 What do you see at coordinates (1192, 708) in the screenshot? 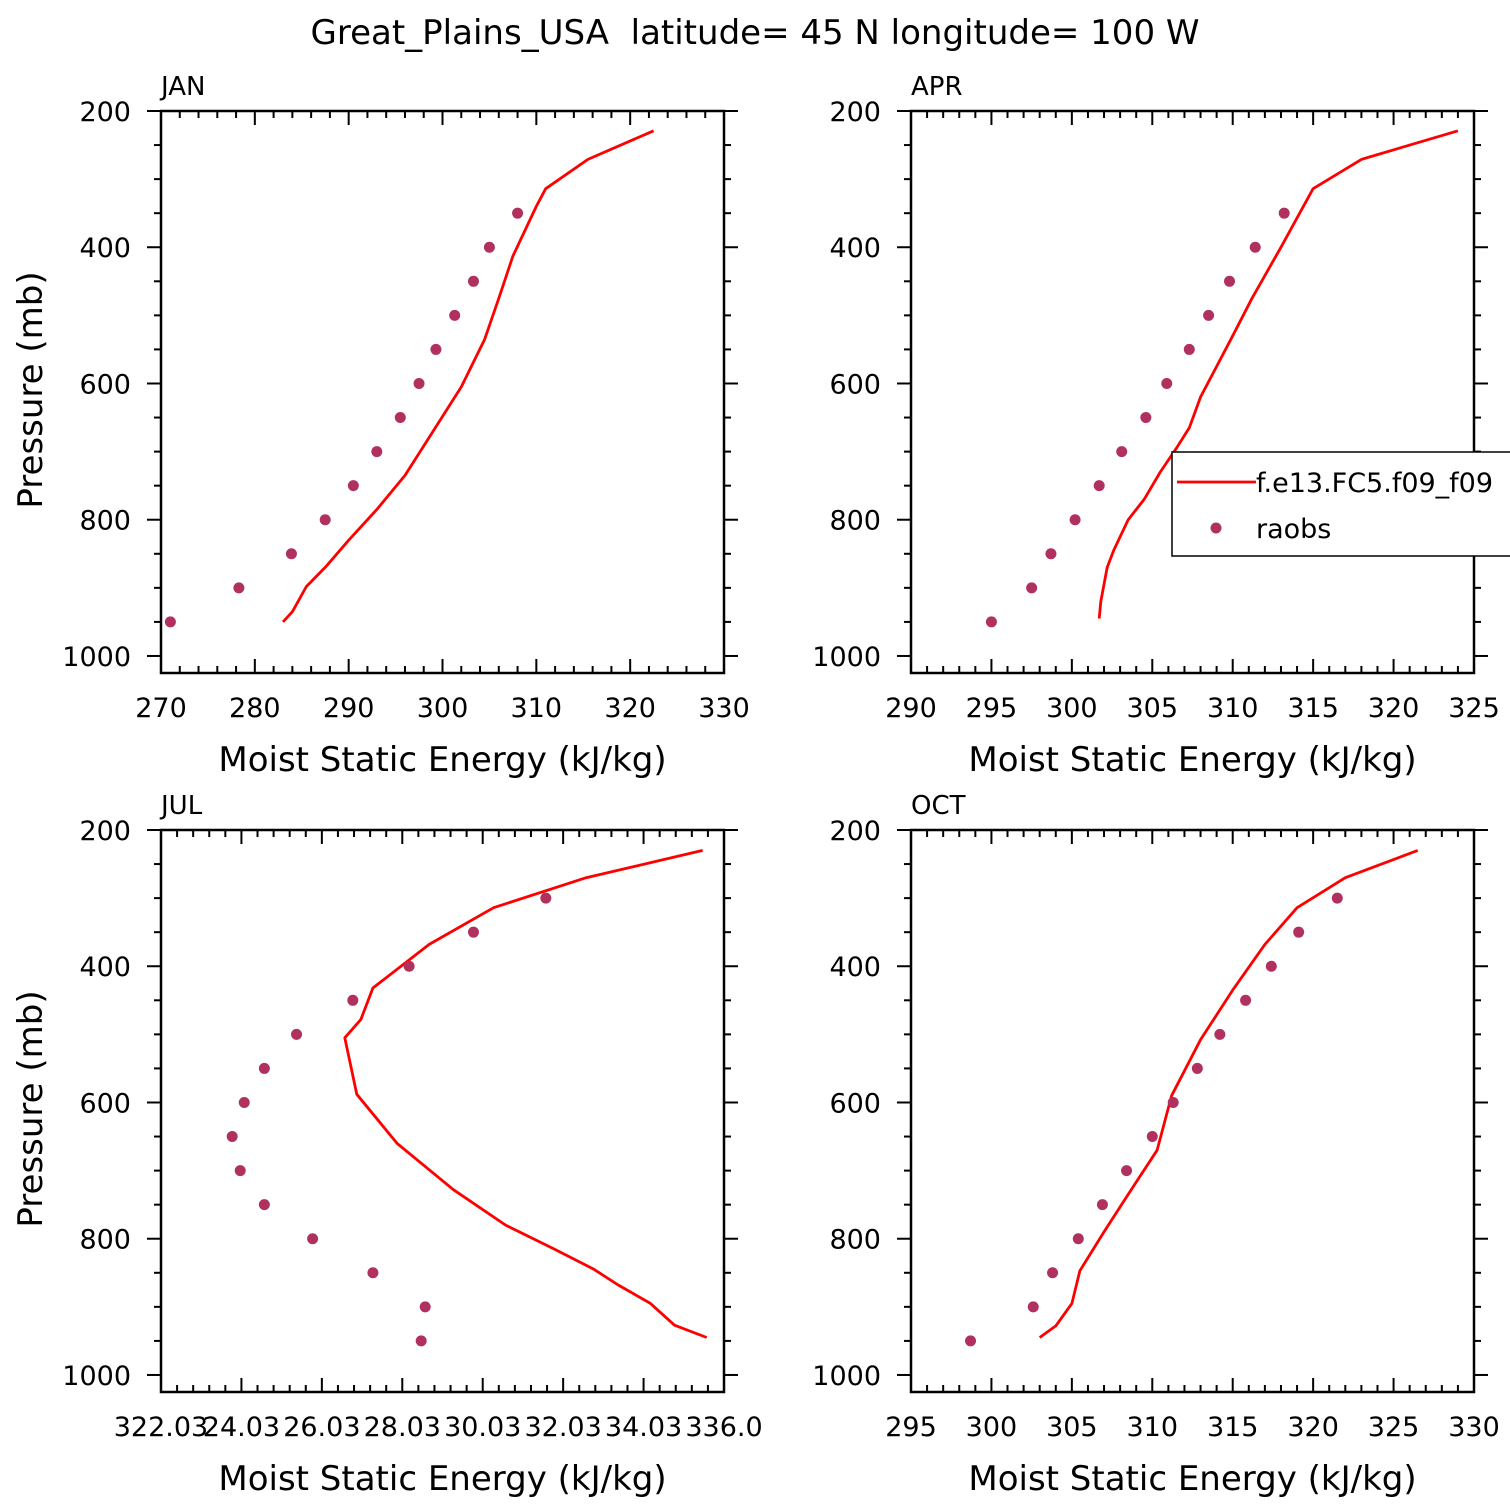
I see `x-tick-labels: 290 295 300 305 310 315 320 325` at bounding box center [1192, 708].